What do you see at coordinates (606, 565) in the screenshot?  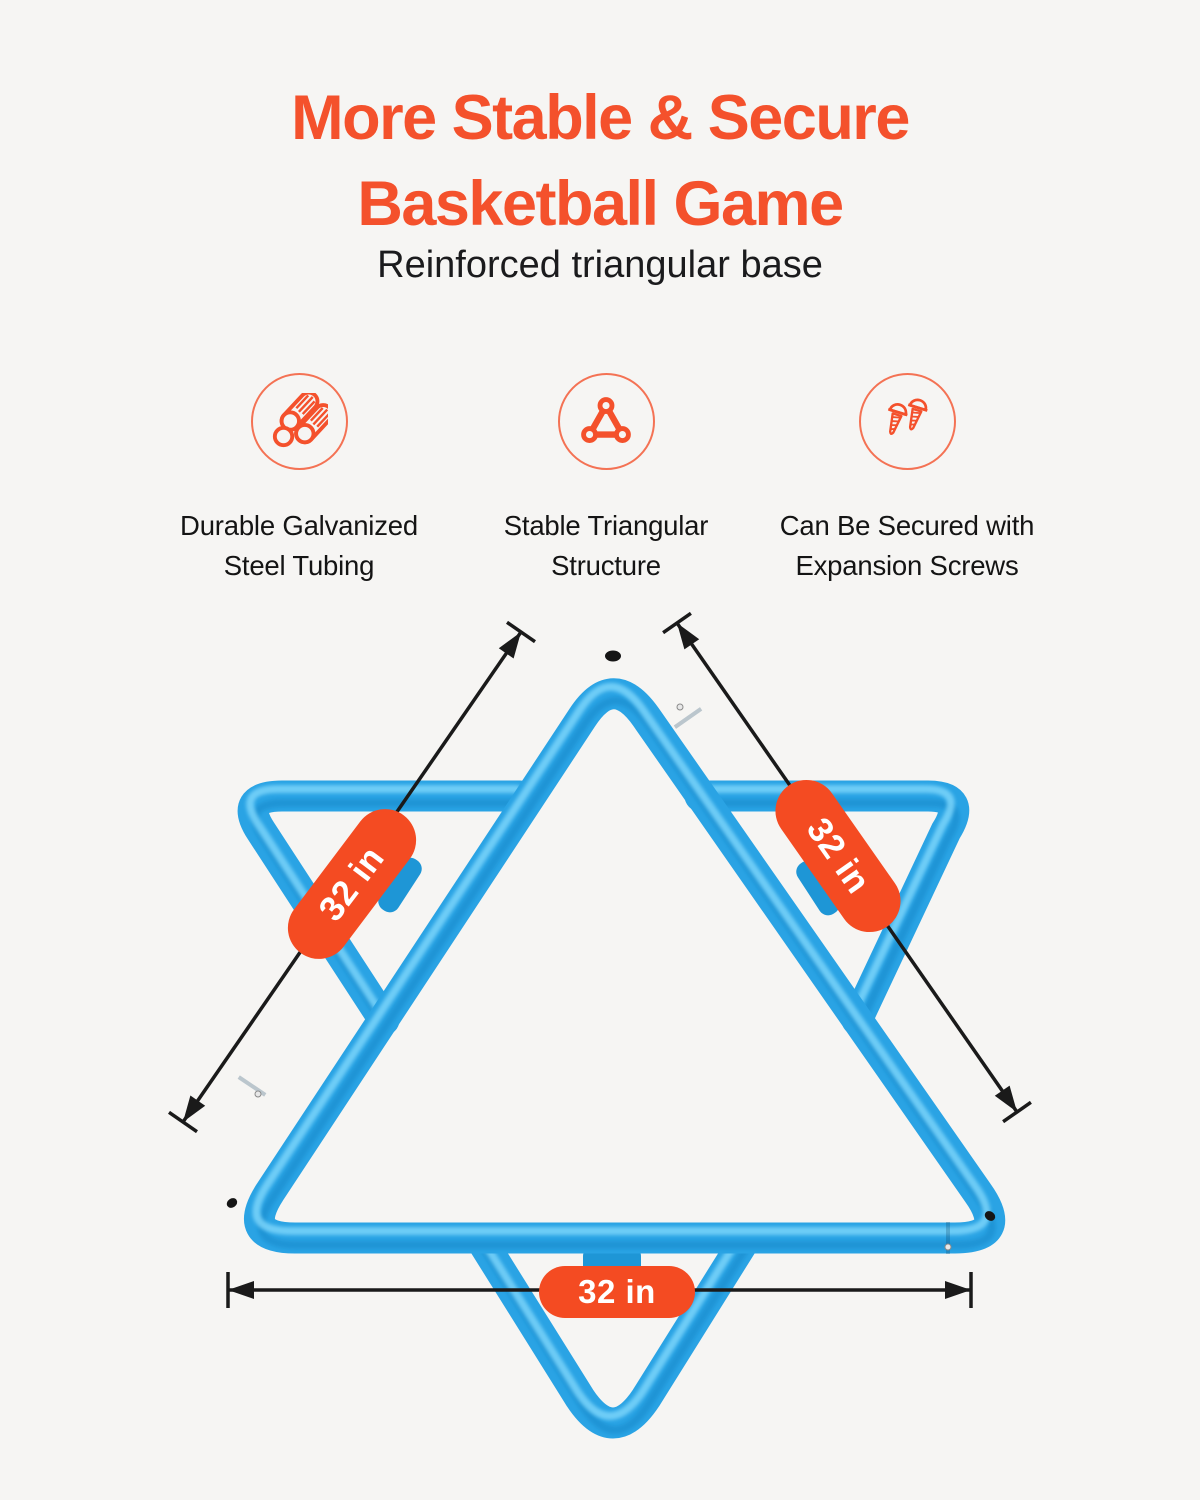 I see `caption-line: Structure` at bounding box center [606, 565].